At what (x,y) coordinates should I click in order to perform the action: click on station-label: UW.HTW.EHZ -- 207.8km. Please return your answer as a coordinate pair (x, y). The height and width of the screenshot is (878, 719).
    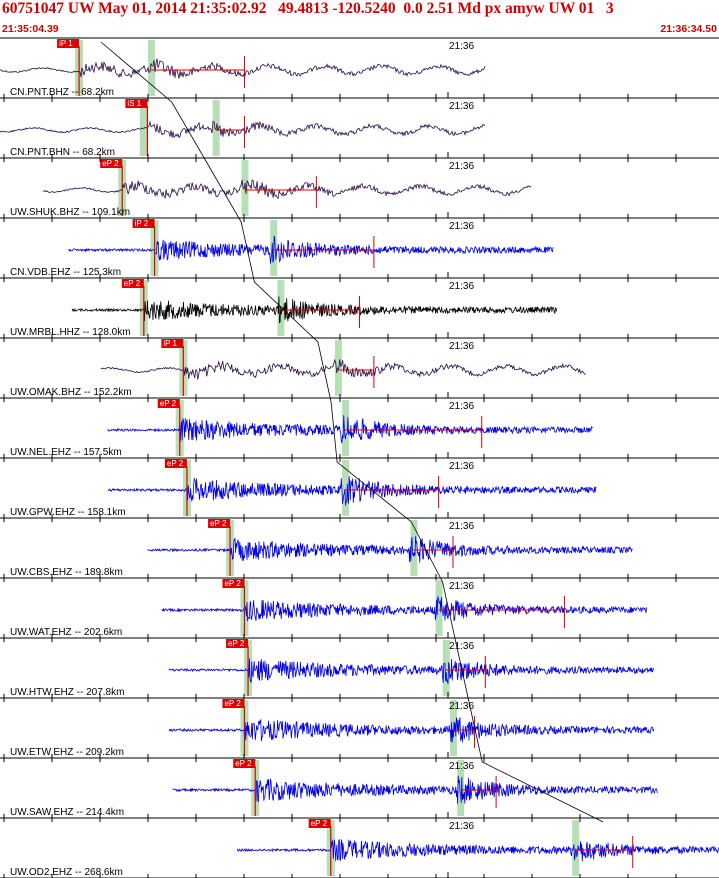
    Looking at the image, I should click on (67, 692).